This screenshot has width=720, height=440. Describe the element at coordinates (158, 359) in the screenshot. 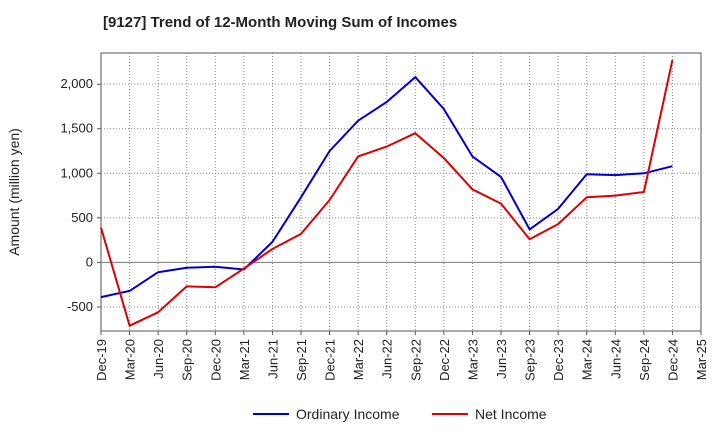

I see `x-tick-label: Jun-20` at that location.